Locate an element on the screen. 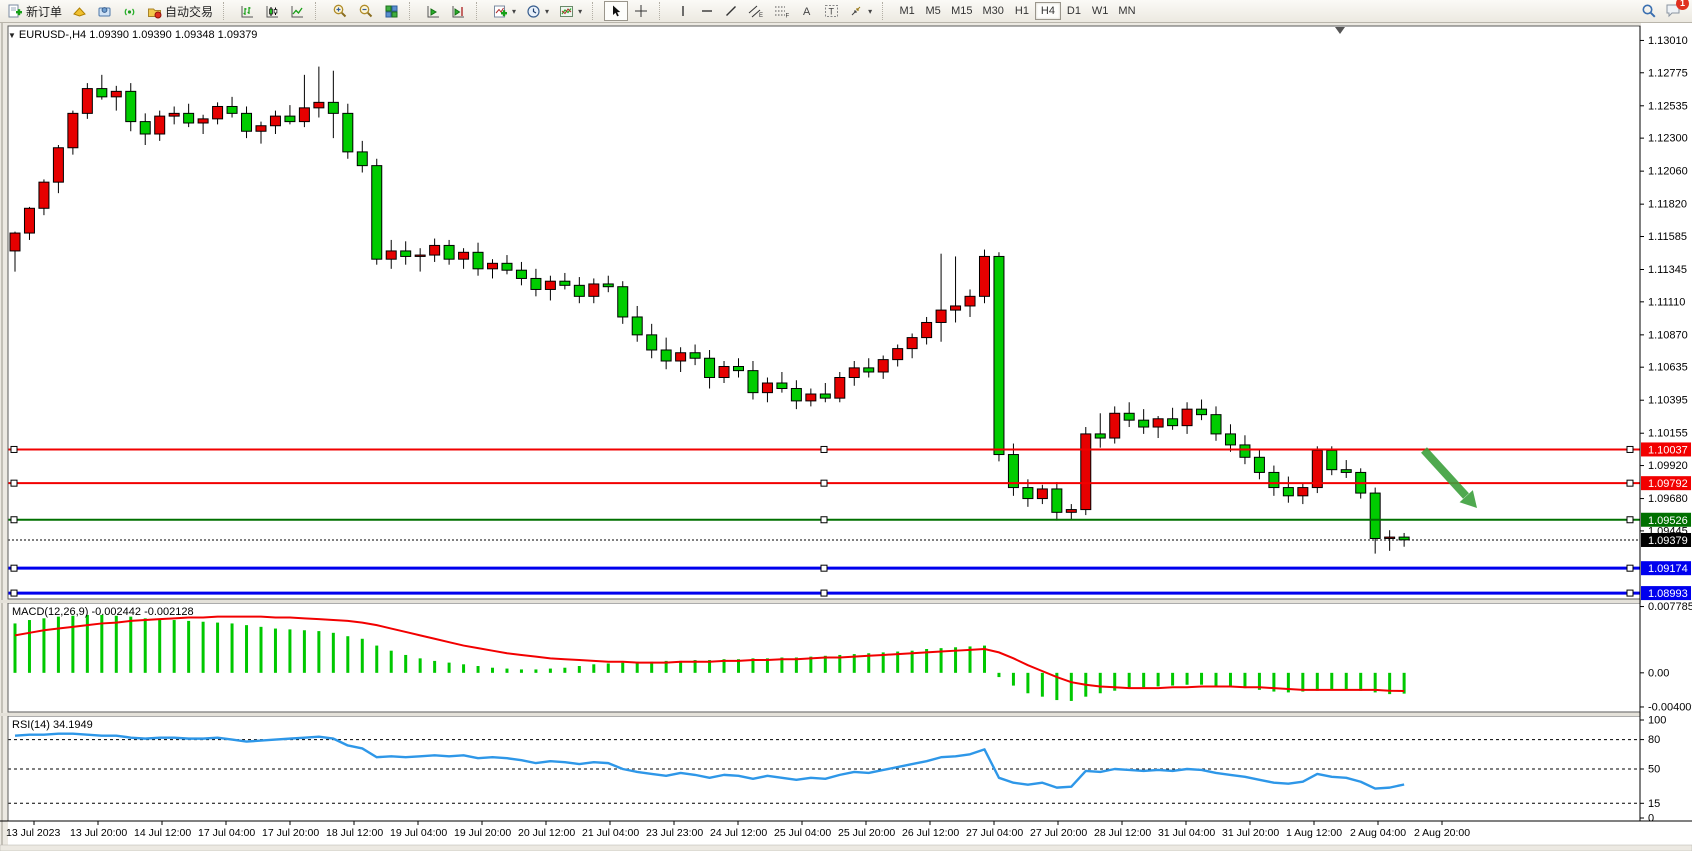 The width and height of the screenshot is (1692, 851). templates-button: ▾ is located at coordinates (570, 11).